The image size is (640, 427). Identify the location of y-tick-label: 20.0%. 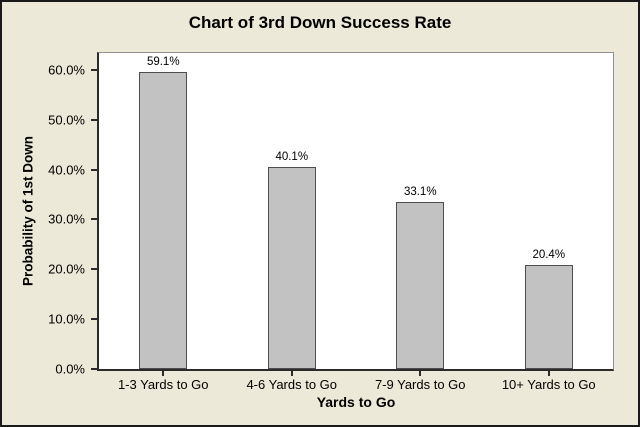
(66, 269).